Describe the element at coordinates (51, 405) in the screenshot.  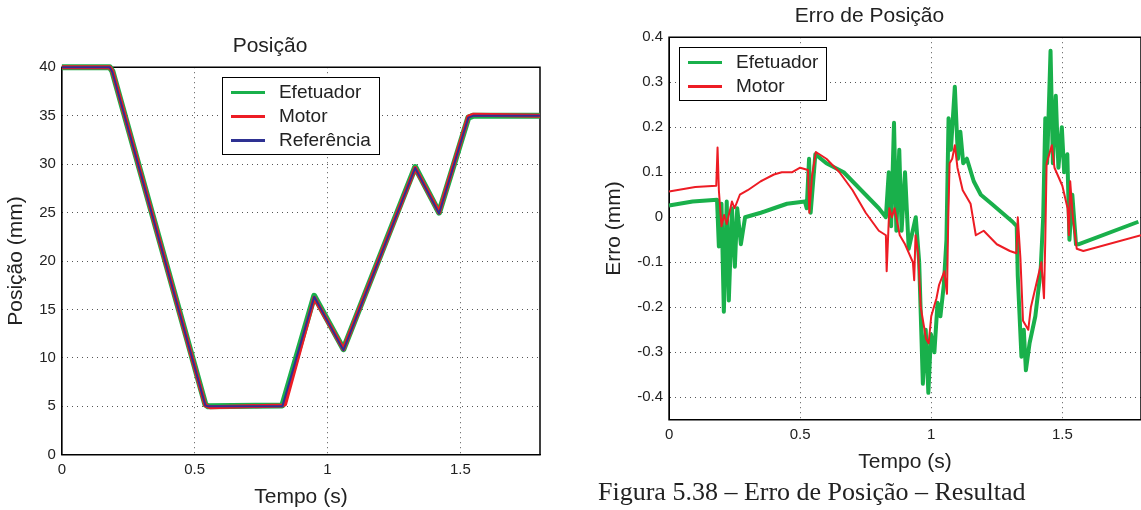
I see `y-tick-label: 5` at that location.